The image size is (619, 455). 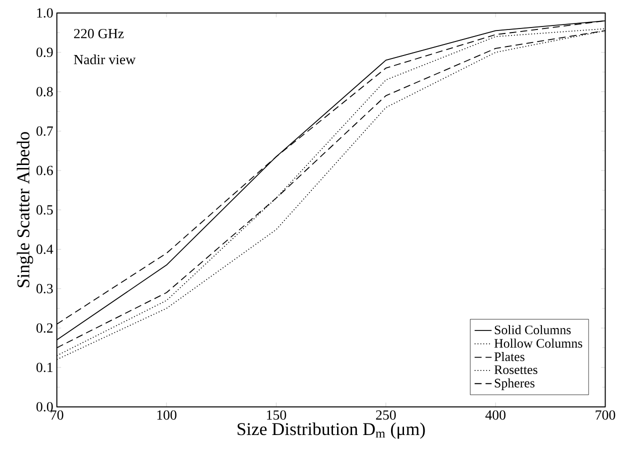 What do you see at coordinates (509, 357) in the screenshot?
I see `legend-label: Plates` at bounding box center [509, 357].